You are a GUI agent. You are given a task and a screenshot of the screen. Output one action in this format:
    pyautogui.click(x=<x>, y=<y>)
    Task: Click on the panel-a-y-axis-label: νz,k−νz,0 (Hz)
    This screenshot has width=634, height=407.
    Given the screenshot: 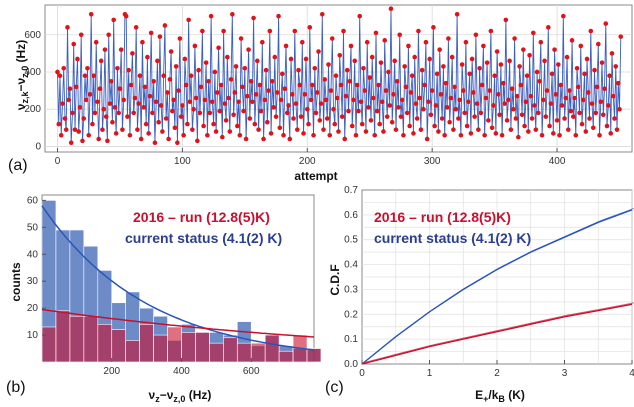 What is the action you would take?
    pyautogui.click(x=22, y=75)
    